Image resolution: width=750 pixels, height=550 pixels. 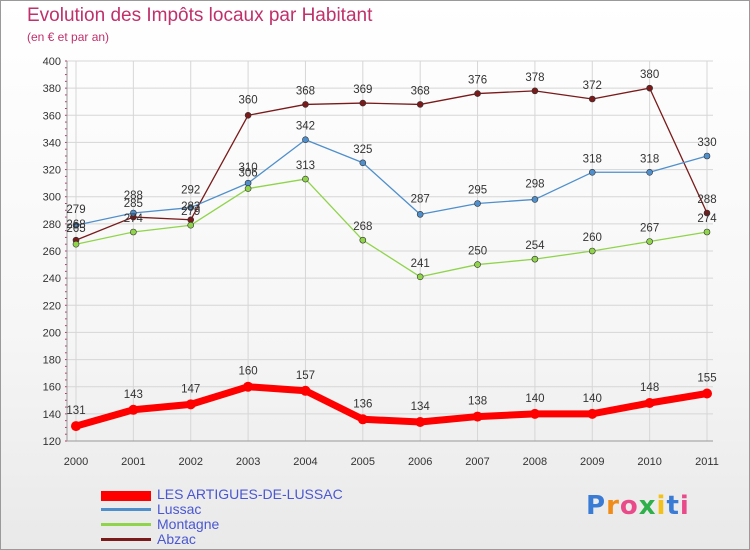 What do you see at coordinates (592, 399) in the screenshot?
I see `data-label-artigues-2009: 140` at bounding box center [592, 399].